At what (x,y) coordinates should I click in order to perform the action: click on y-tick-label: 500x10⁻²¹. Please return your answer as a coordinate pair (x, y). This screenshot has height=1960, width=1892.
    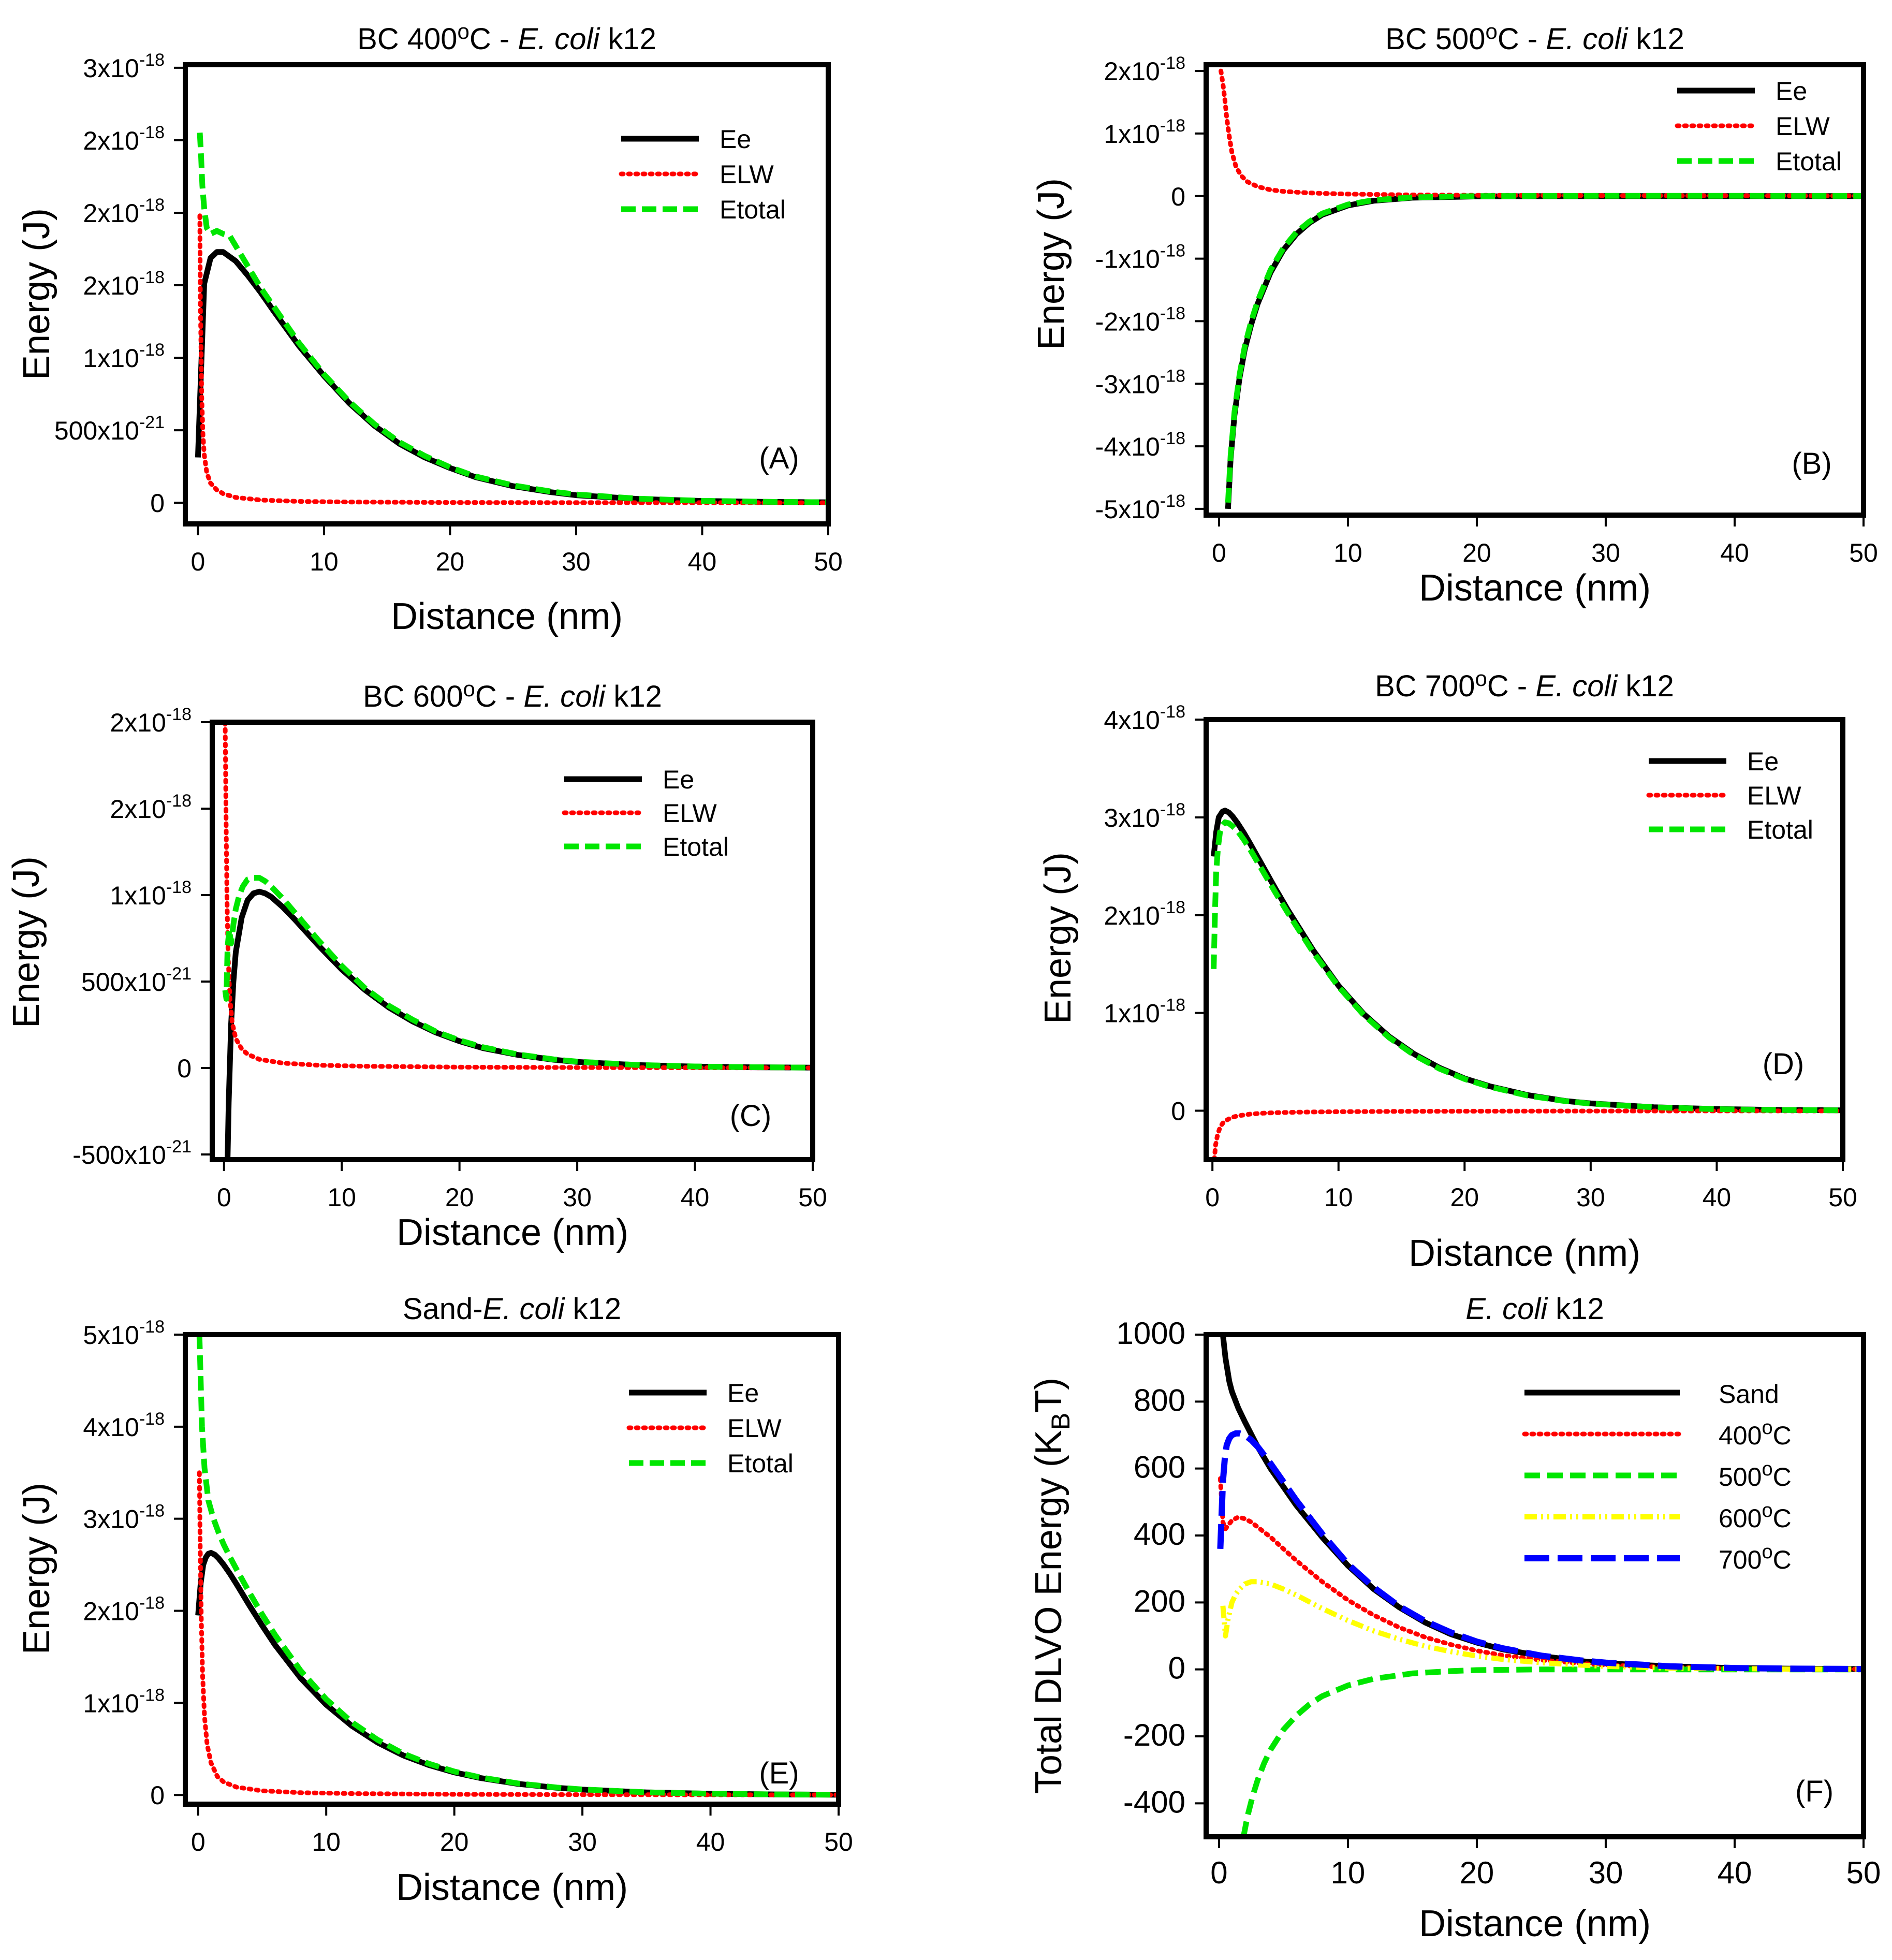
    Looking at the image, I should click on (136, 980).